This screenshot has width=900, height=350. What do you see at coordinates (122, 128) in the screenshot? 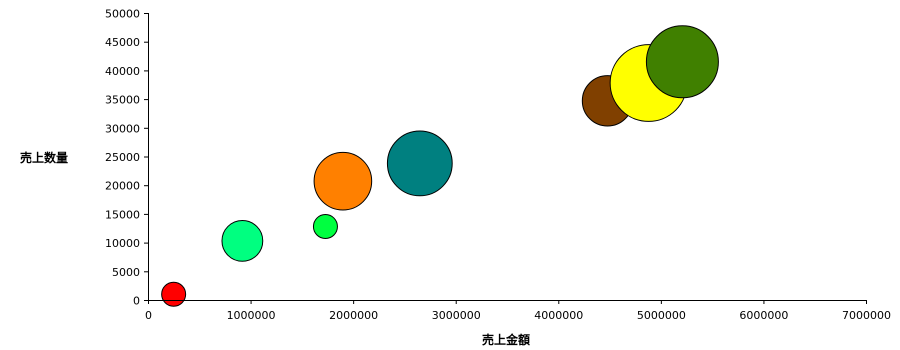
I see `y-tick-label: 30000` at bounding box center [122, 128].